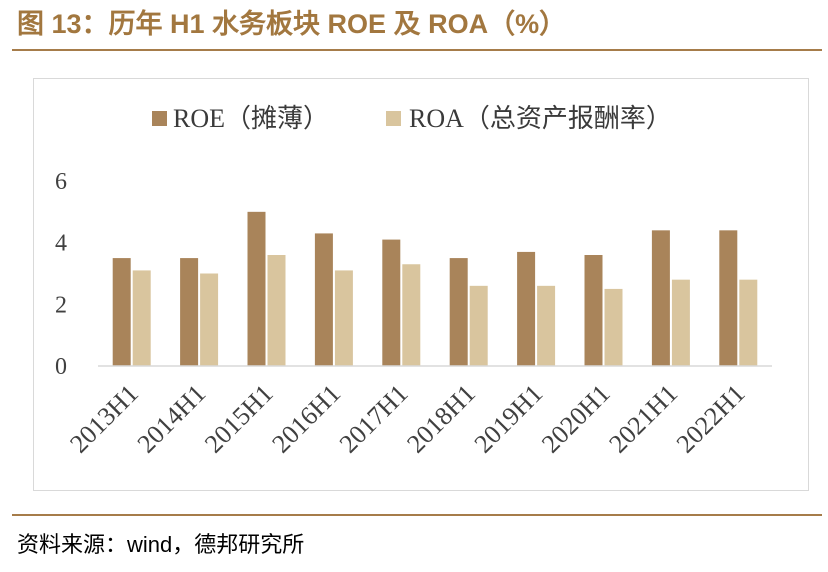 The image size is (828, 572). Describe the element at coordinates (172, 419) in the screenshot. I see `x-tick-label: 2014H1` at that location.